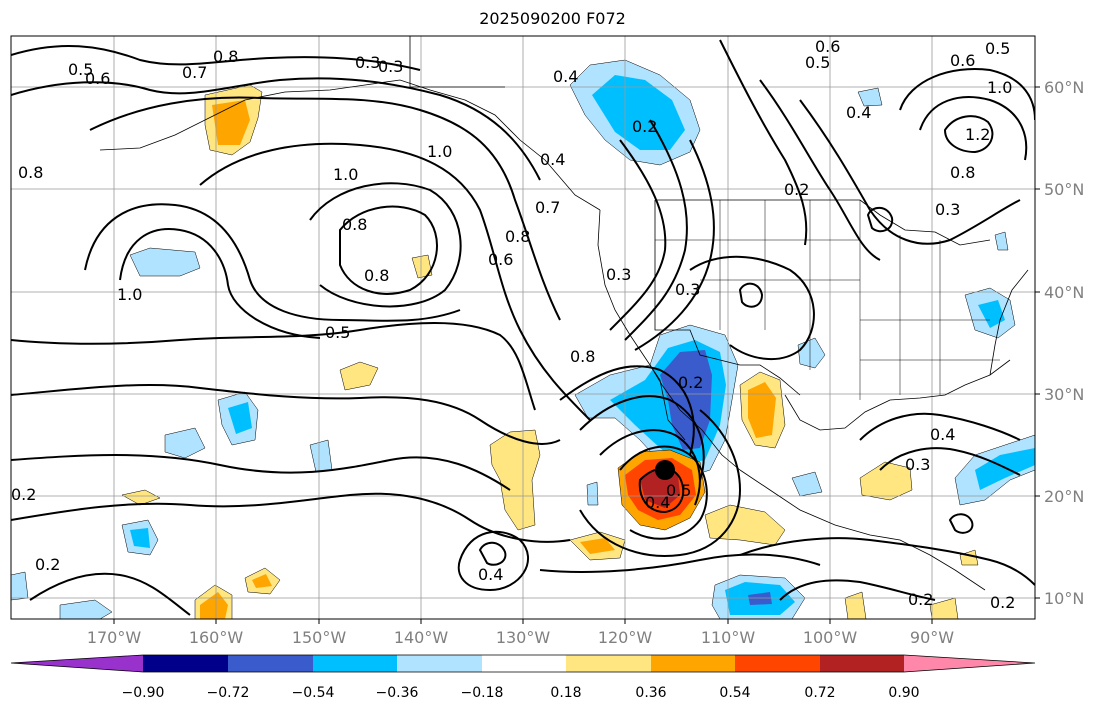 The image size is (1105, 712). I want to click on colorbar-tick-label: 0.36, so click(650, 693).